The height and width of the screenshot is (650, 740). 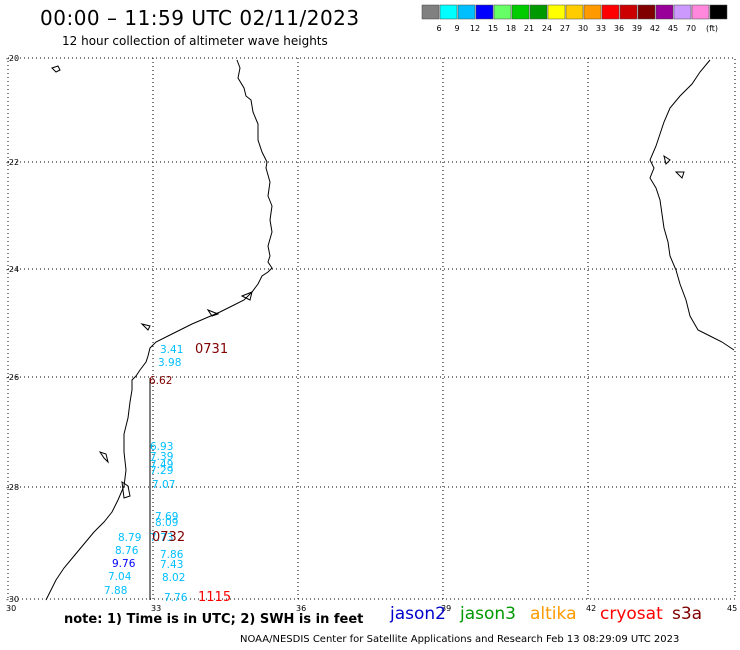 I want to click on lon-label: 36, so click(x=301, y=608).